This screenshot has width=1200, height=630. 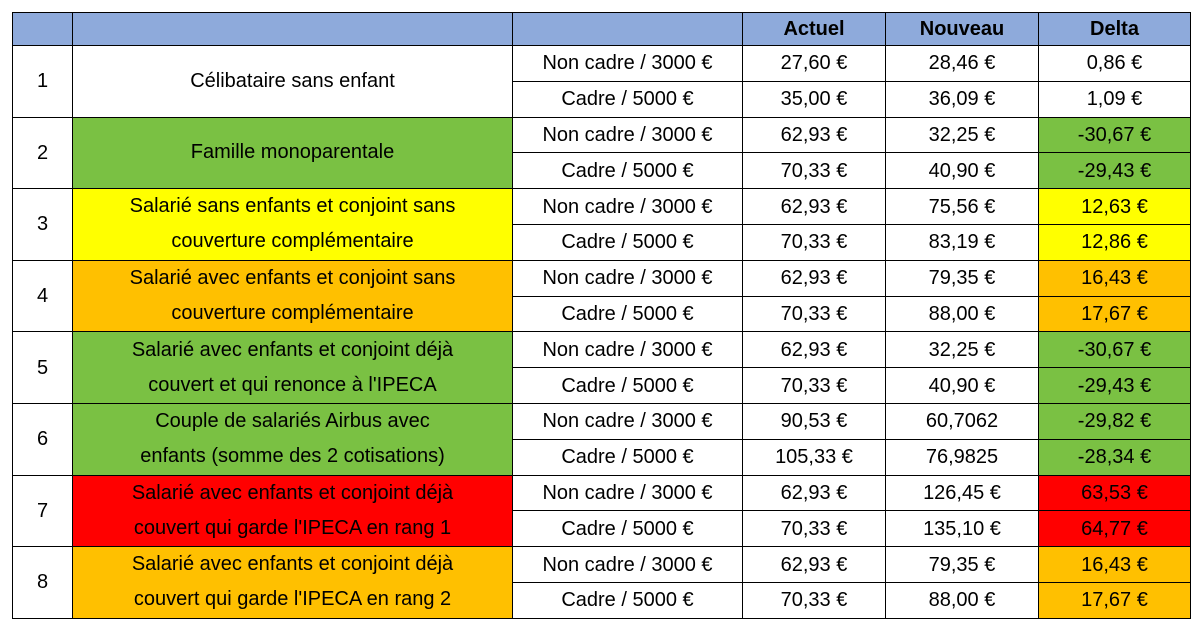 I want to click on nouveau-cell: 83,19 €, so click(x=962, y=242).